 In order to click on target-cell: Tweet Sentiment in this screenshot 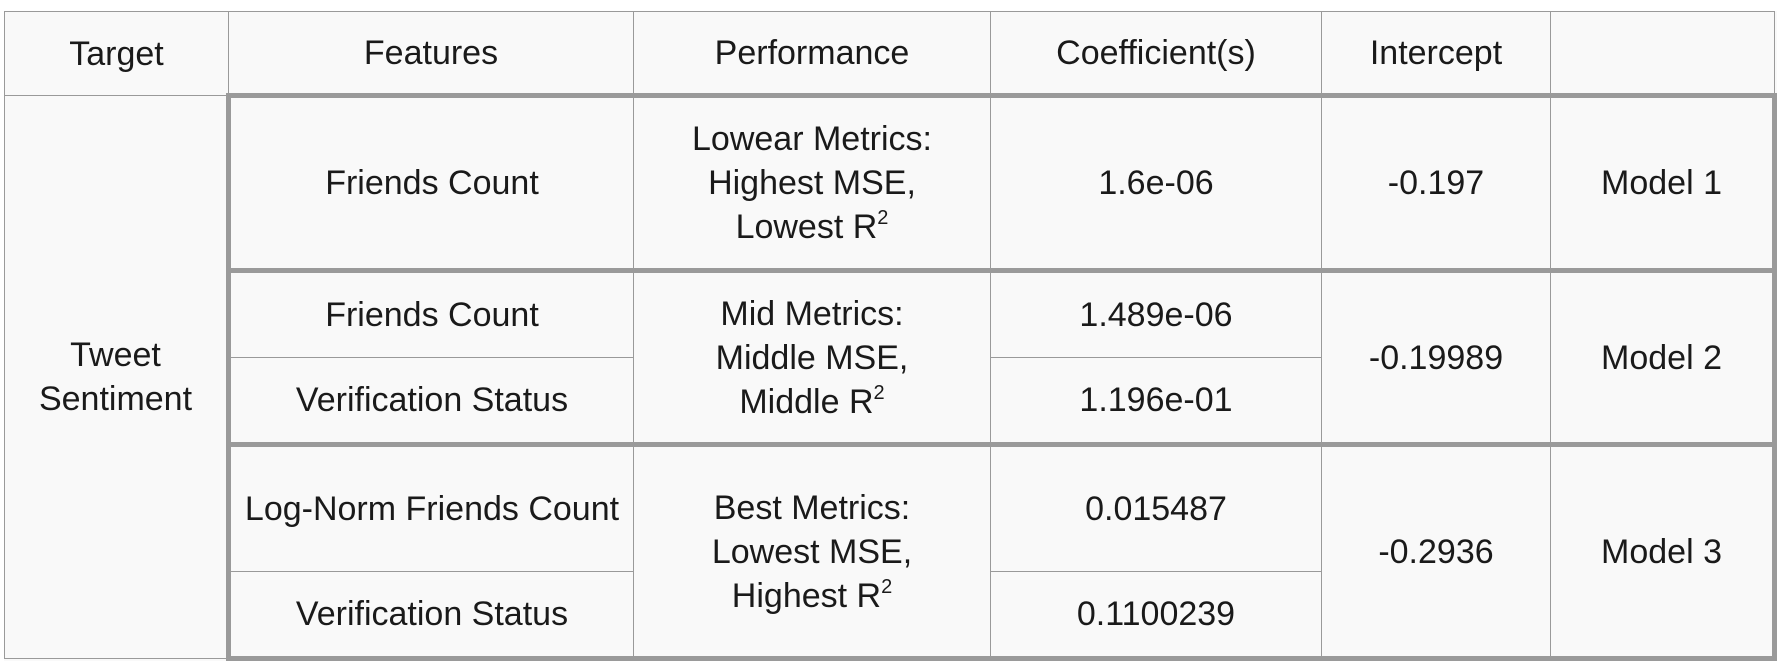, I will do `click(116, 377)`.